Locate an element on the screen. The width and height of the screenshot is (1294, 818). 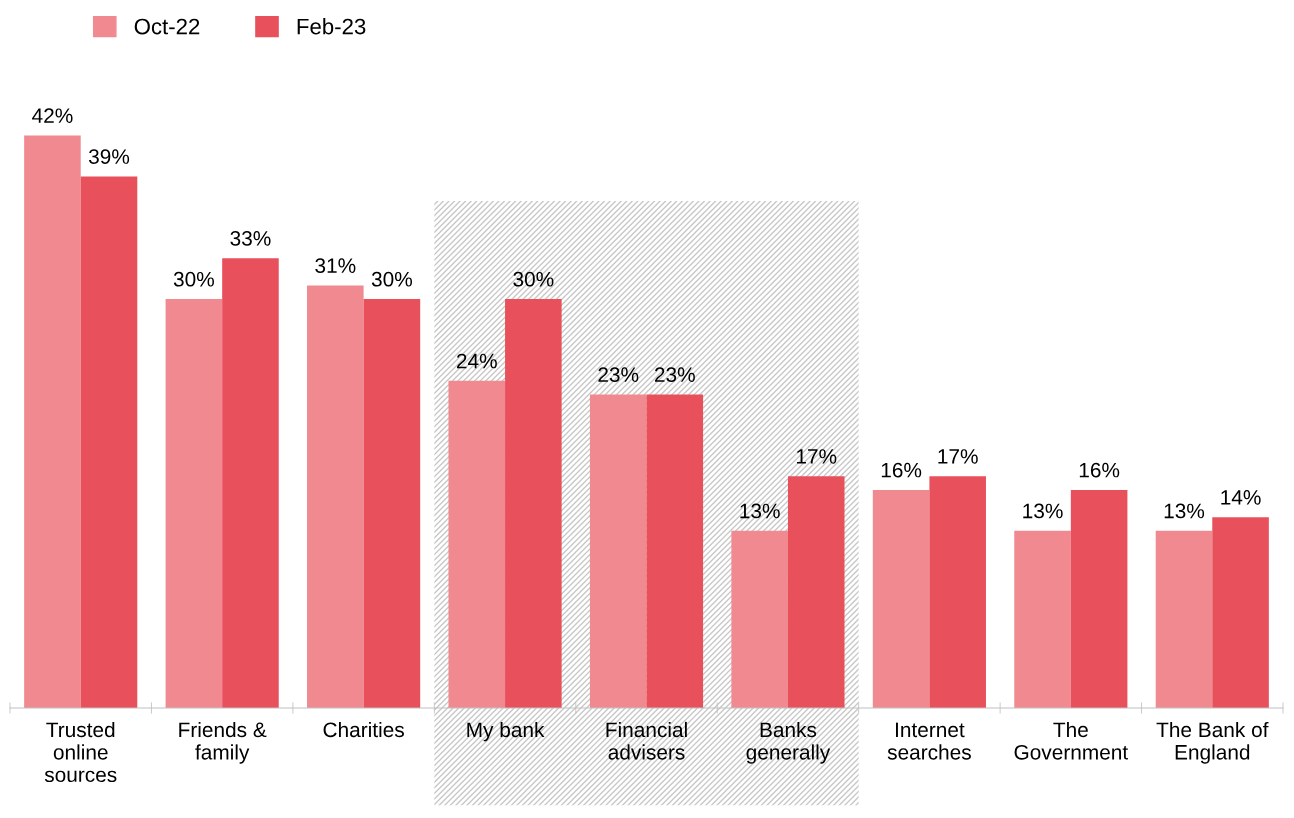
x-tick-label: Charities is located at coordinates (363, 729).